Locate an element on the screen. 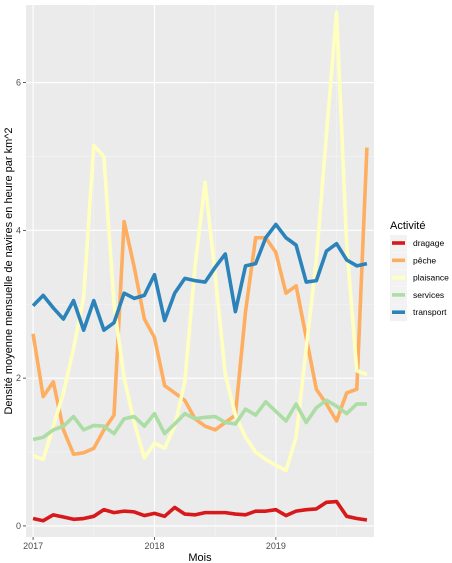  y-tick-label: 0 is located at coordinates (18, 526).